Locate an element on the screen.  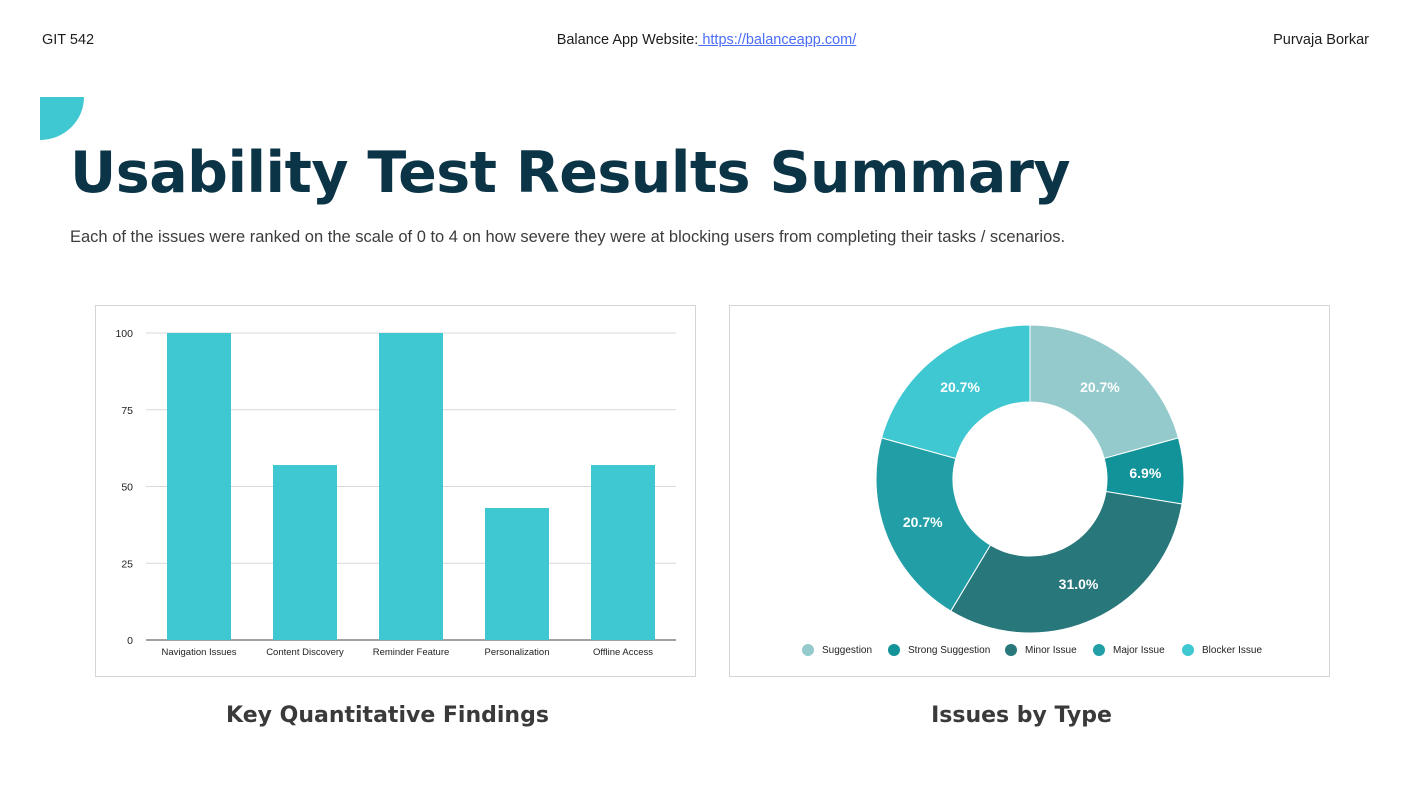
legend-item: Minor Issue is located at coordinates (1041, 650).